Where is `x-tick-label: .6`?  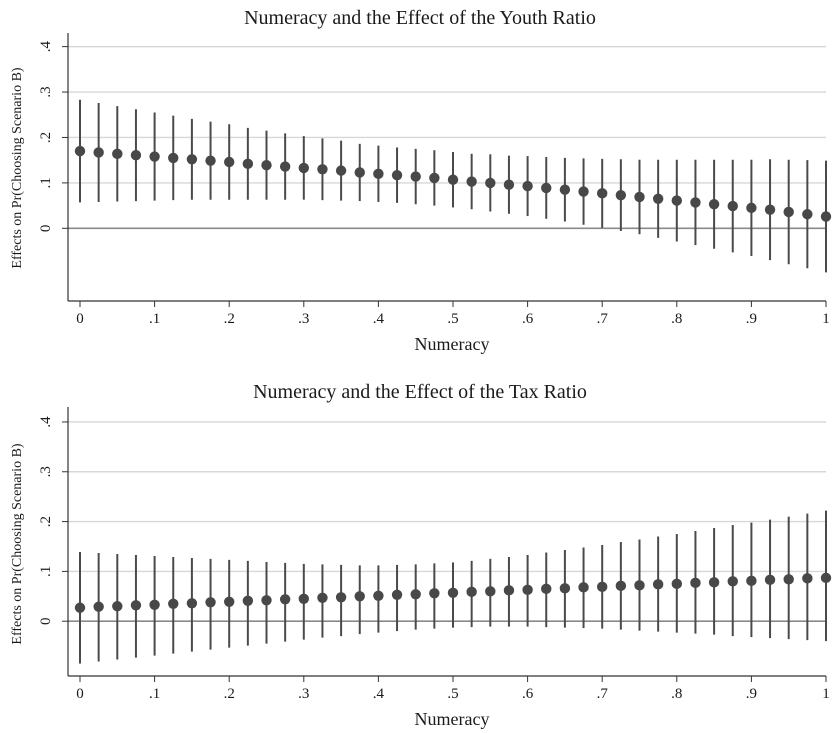
x-tick-label: .6 is located at coordinates (528, 694).